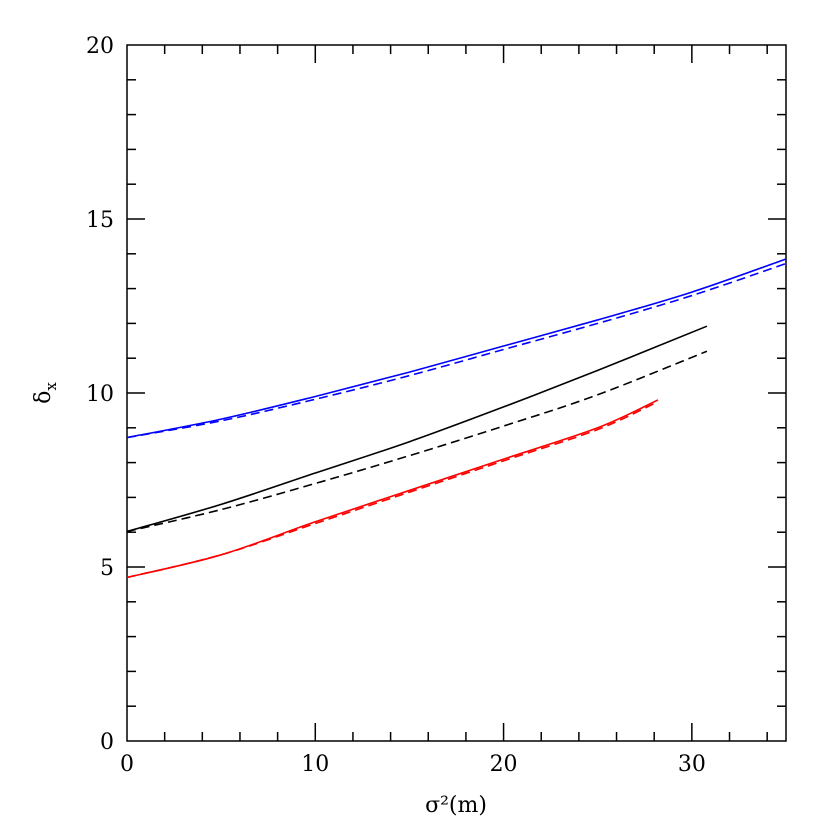 This screenshot has height=830, width=830. What do you see at coordinates (100, 220) in the screenshot?
I see `y-tick-label: 15` at bounding box center [100, 220].